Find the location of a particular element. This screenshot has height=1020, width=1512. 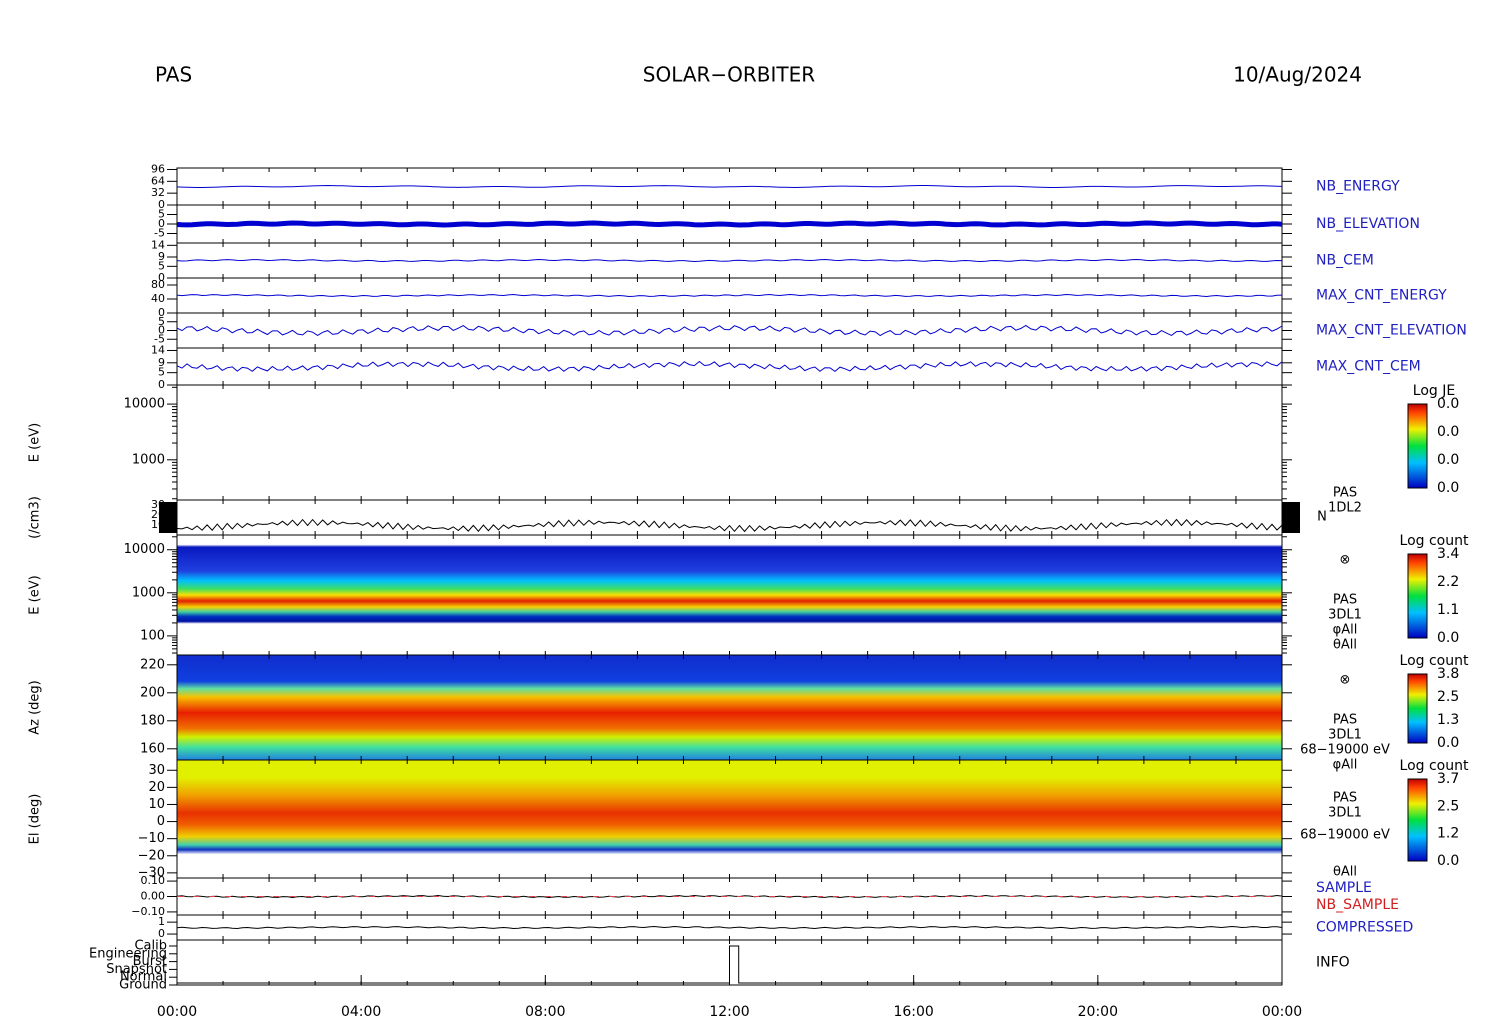

y-tick-label: Engineering is located at coordinates (128, 953).